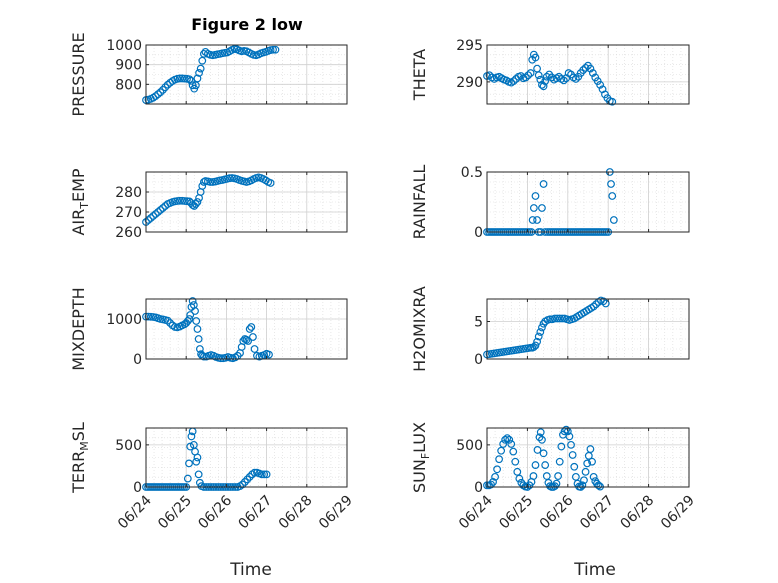 Image resolution: width=778 pixels, height=583 pixels. I want to click on subplot-1: 800 900 1000 PRESSURE, so click(208, 74).